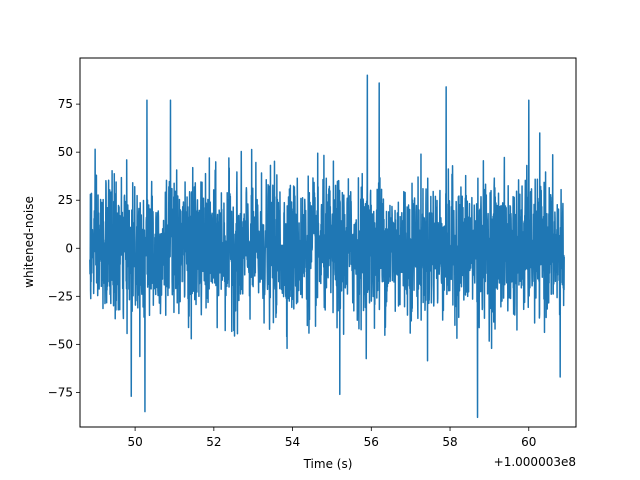 This screenshot has height=480, width=640. Describe the element at coordinates (328, 464) in the screenshot. I see `x-axis-title: Time (s)` at that location.